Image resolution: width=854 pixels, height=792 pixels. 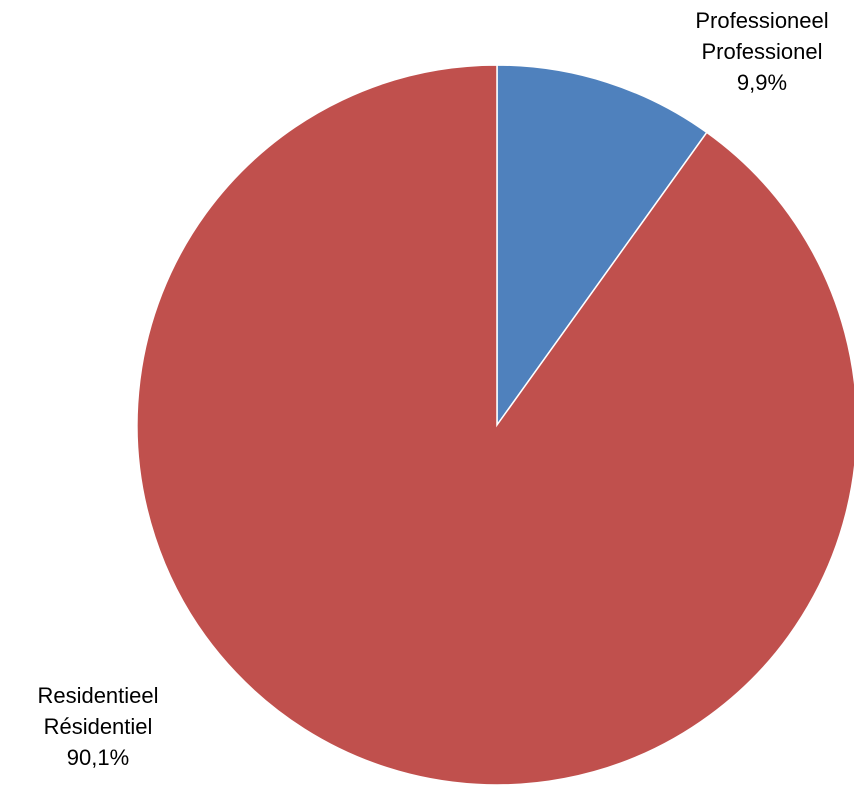 I want to click on slice-label-residential-line1: Residentieel, so click(x=98, y=695).